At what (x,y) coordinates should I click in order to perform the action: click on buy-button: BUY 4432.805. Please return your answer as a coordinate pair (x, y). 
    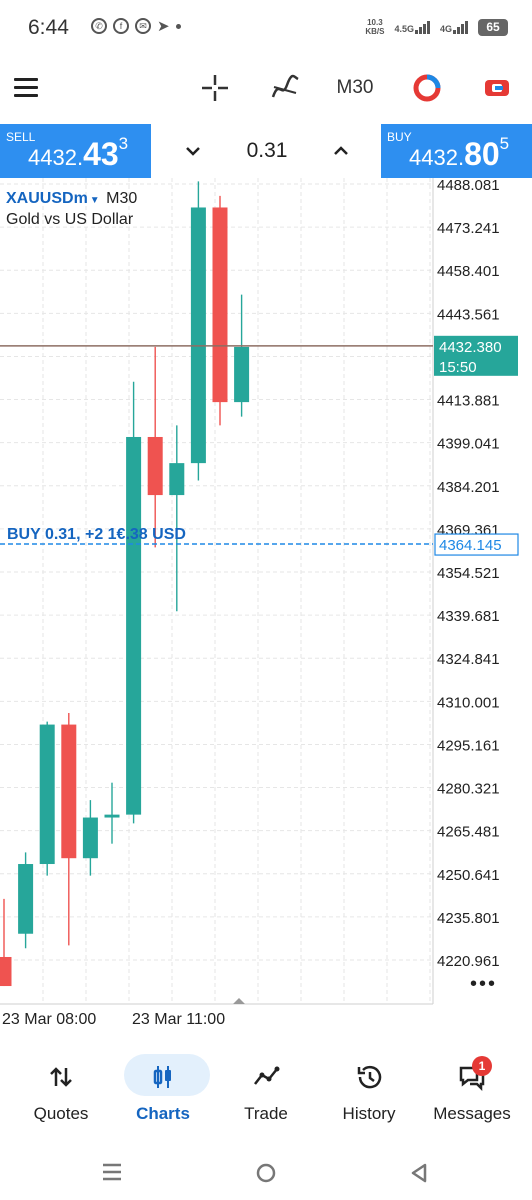
    Looking at the image, I should click on (456, 151).